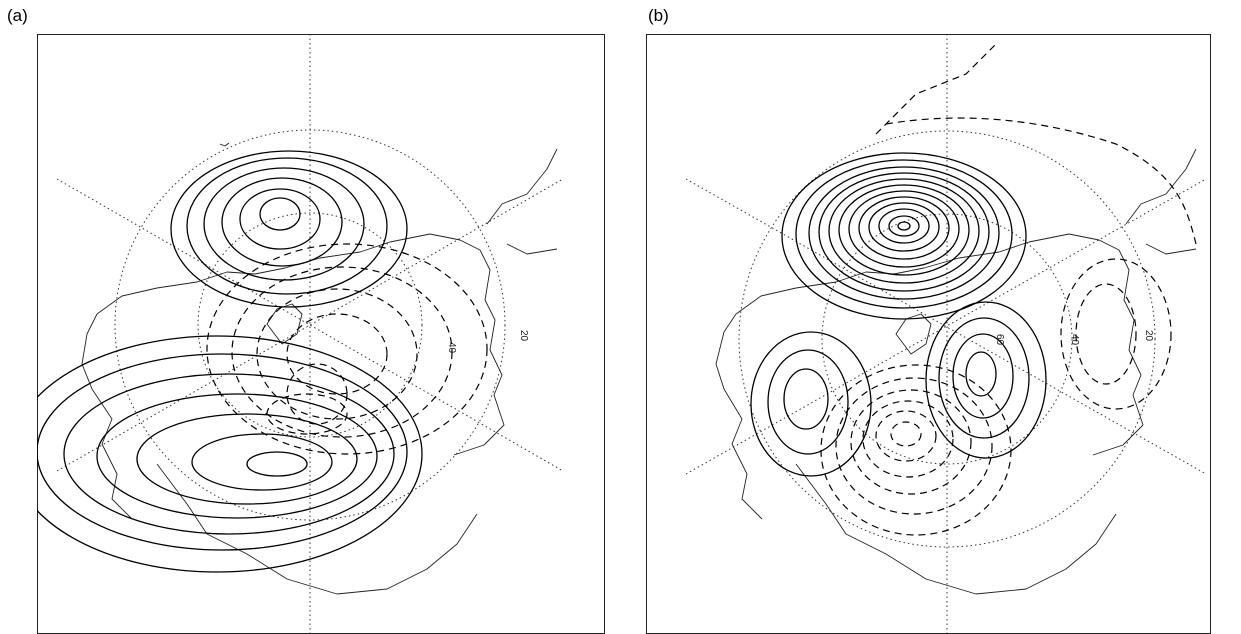  Describe the element at coordinates (999, 340) in the screenshot. I see `lat-label-60: 60` at that location.